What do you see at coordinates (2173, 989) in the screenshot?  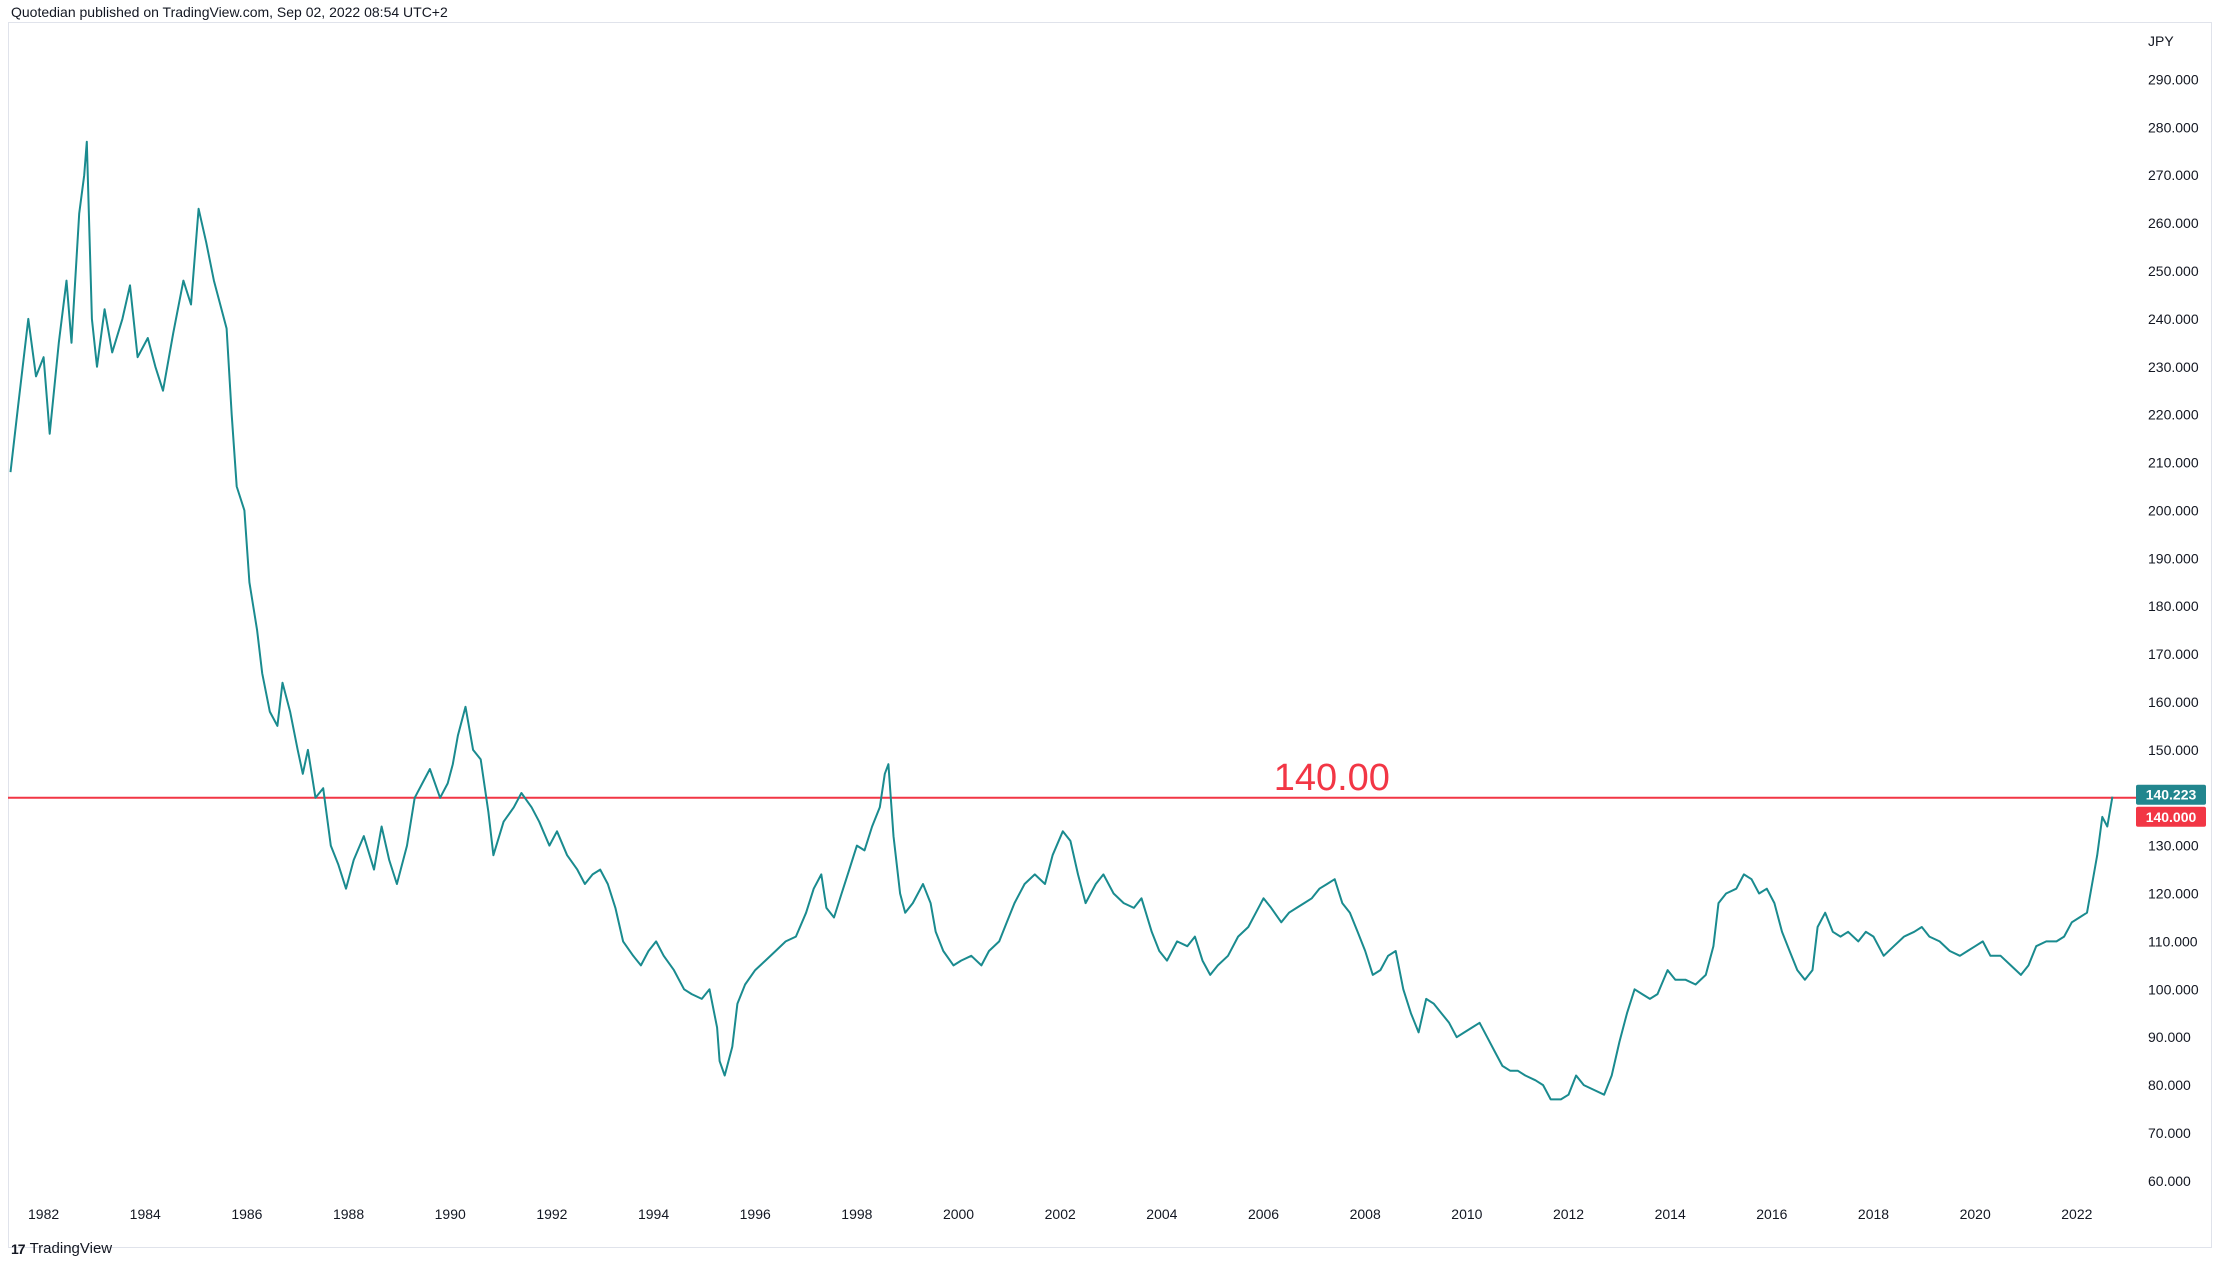 I see `y-tick-label: 100.000` at bounding box center [2173, 989].